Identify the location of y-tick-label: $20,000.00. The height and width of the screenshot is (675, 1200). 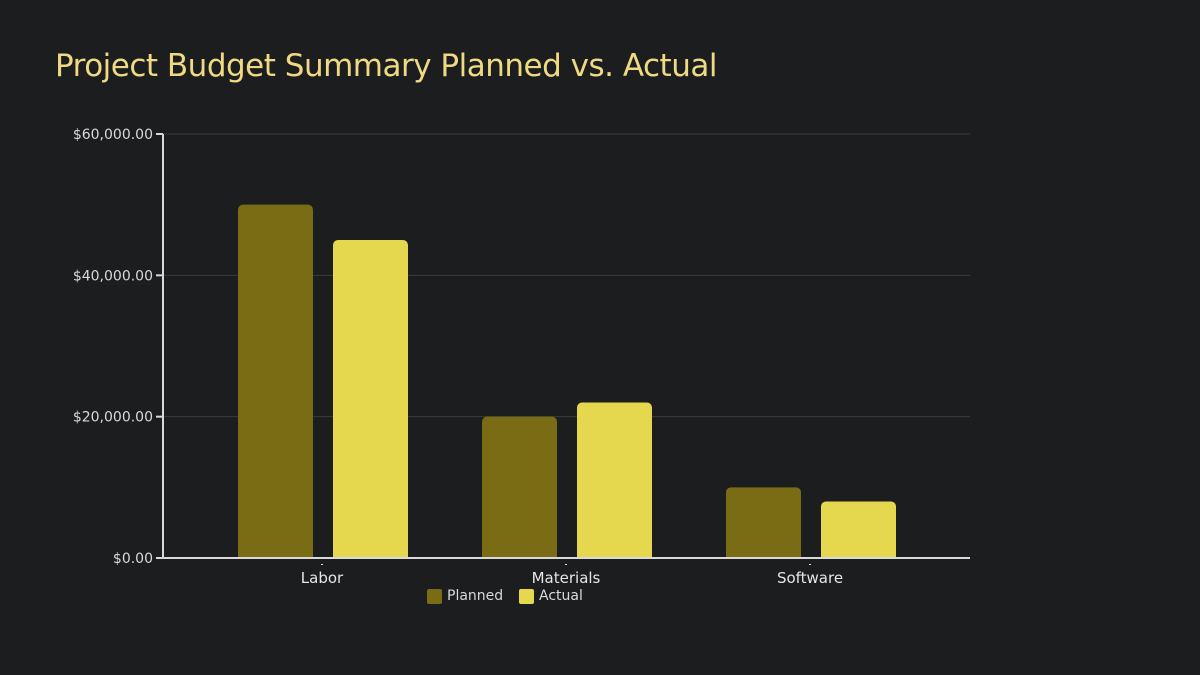
(113, 418).